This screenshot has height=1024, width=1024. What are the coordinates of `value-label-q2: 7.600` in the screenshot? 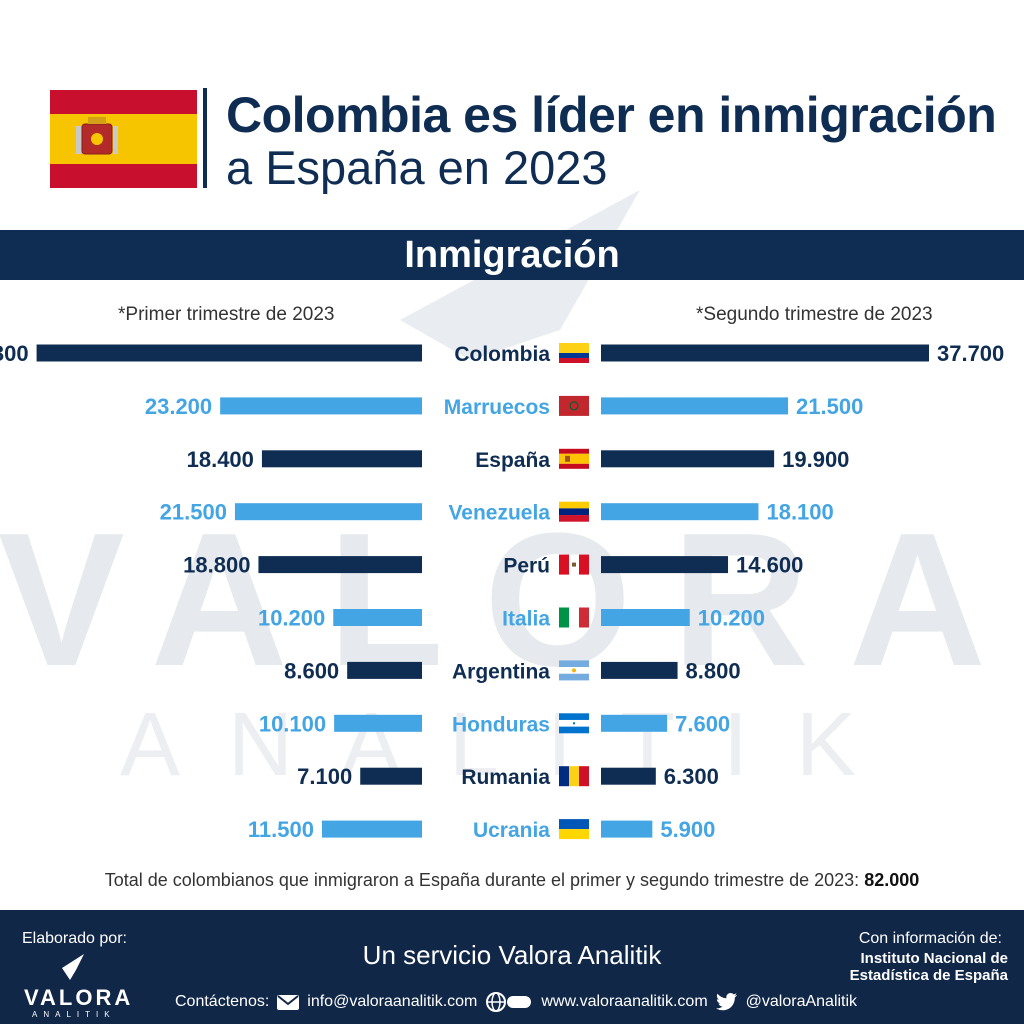 It's located at (702, 723).